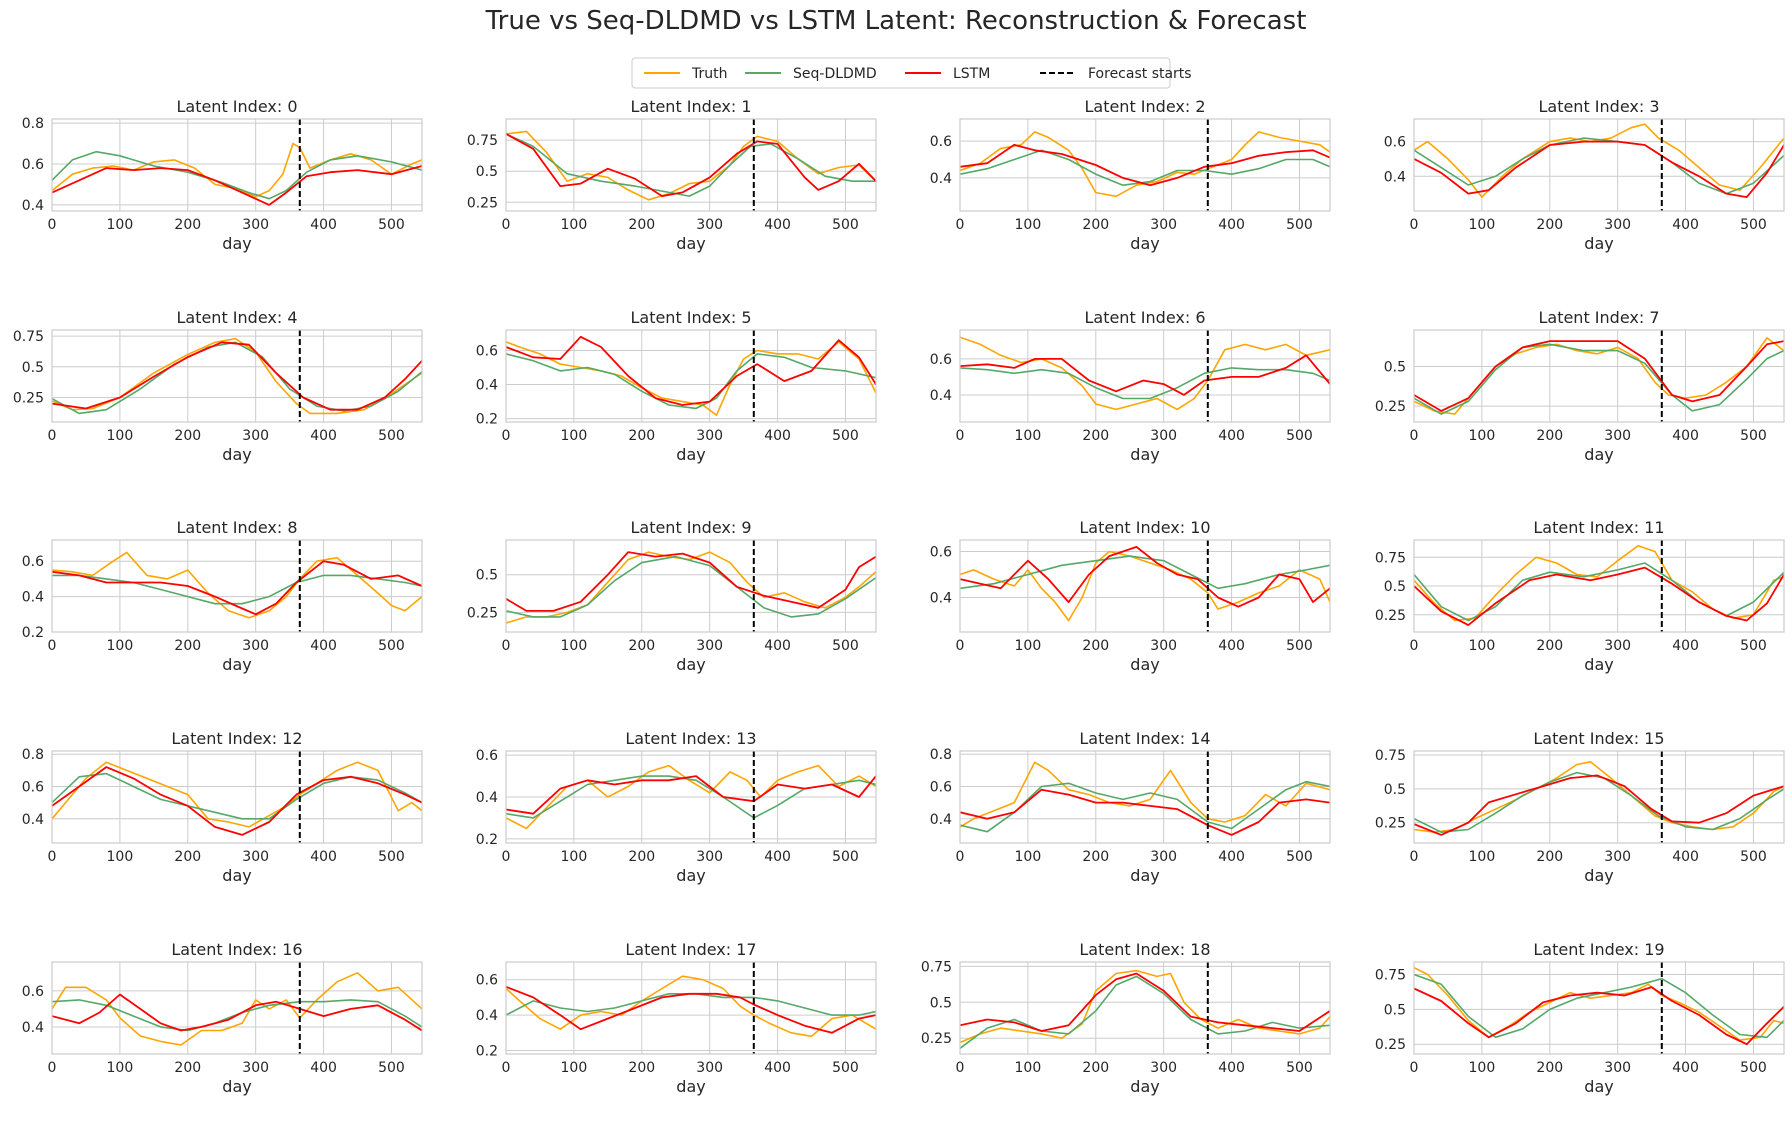  What do you see at coordinates (1598, 738) in the screenshot?
I see `subplot-title: Latent Index: 15` at bounding box center [1598, 738].